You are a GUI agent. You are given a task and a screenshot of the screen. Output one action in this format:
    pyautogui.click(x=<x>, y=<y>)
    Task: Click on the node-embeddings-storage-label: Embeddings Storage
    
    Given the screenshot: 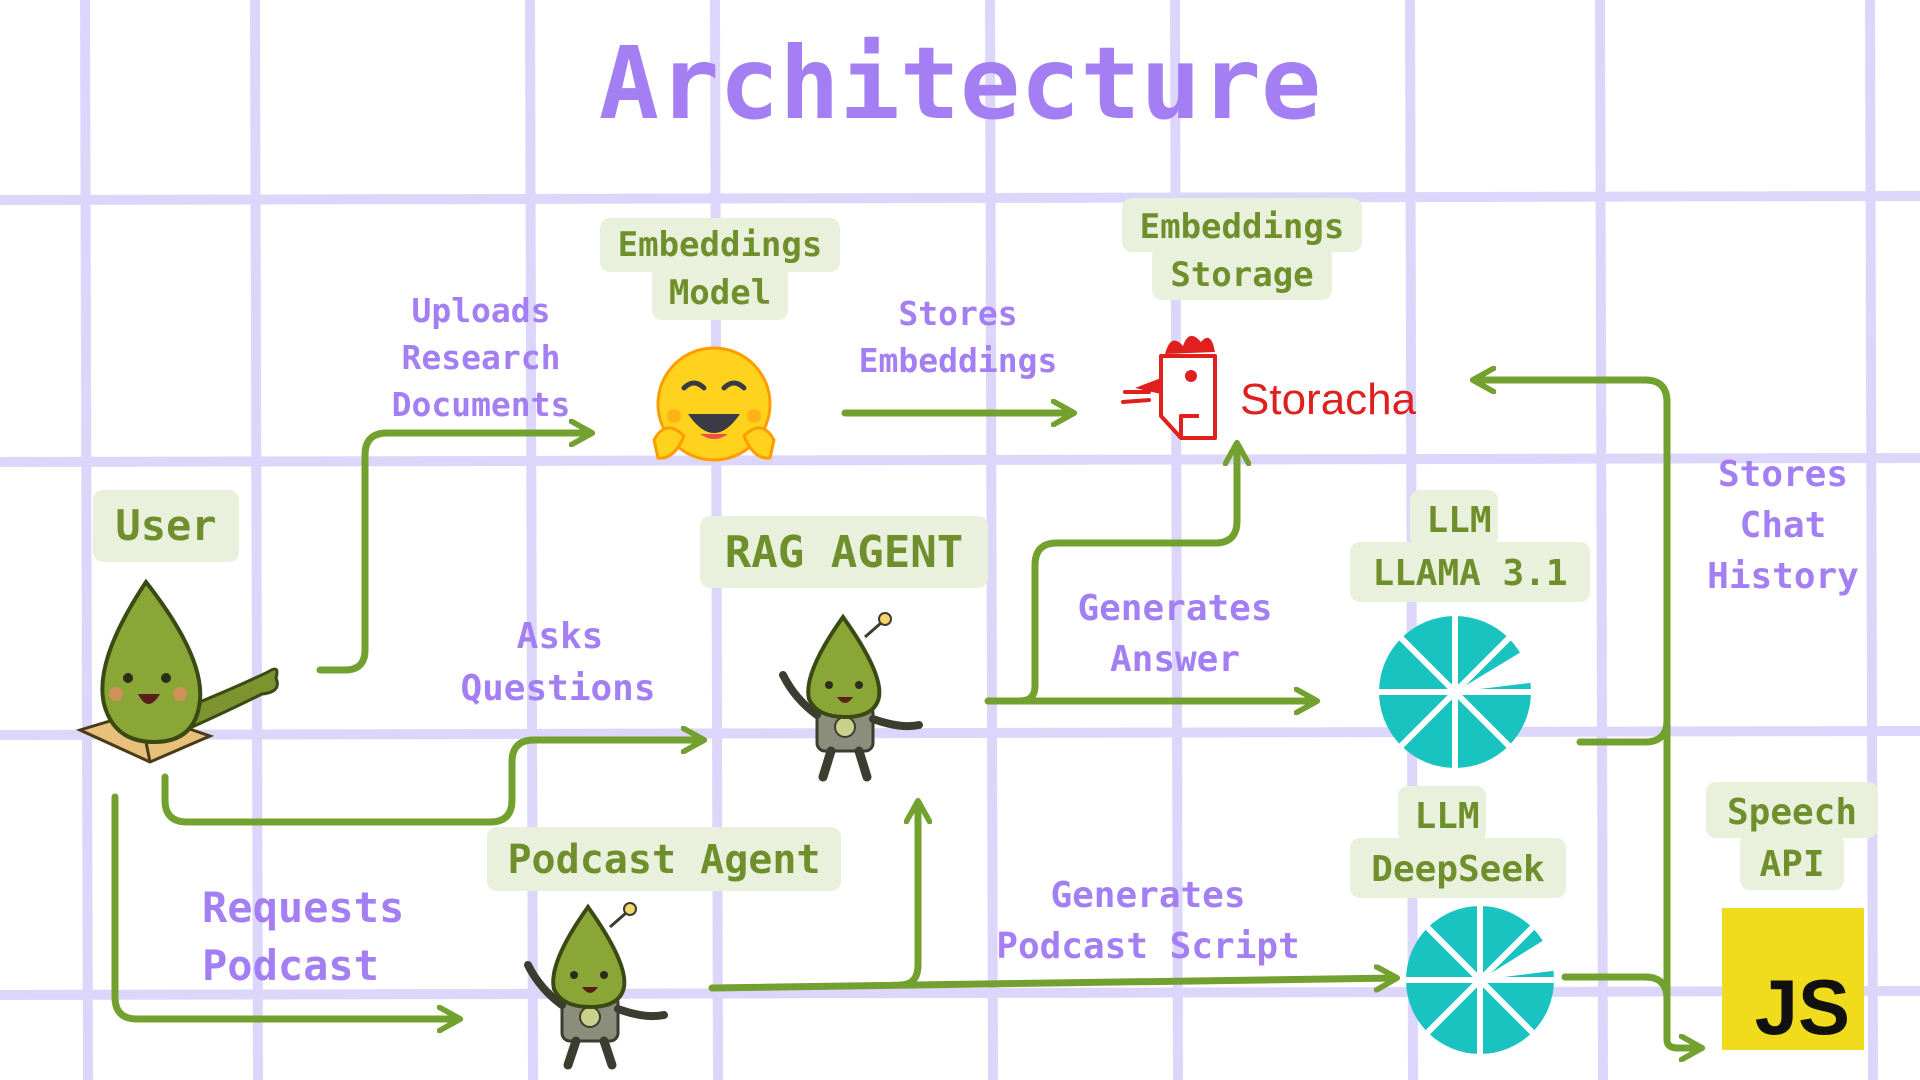 What is the action you would take?
    pyautogui.click(x=1242, y=249)
    